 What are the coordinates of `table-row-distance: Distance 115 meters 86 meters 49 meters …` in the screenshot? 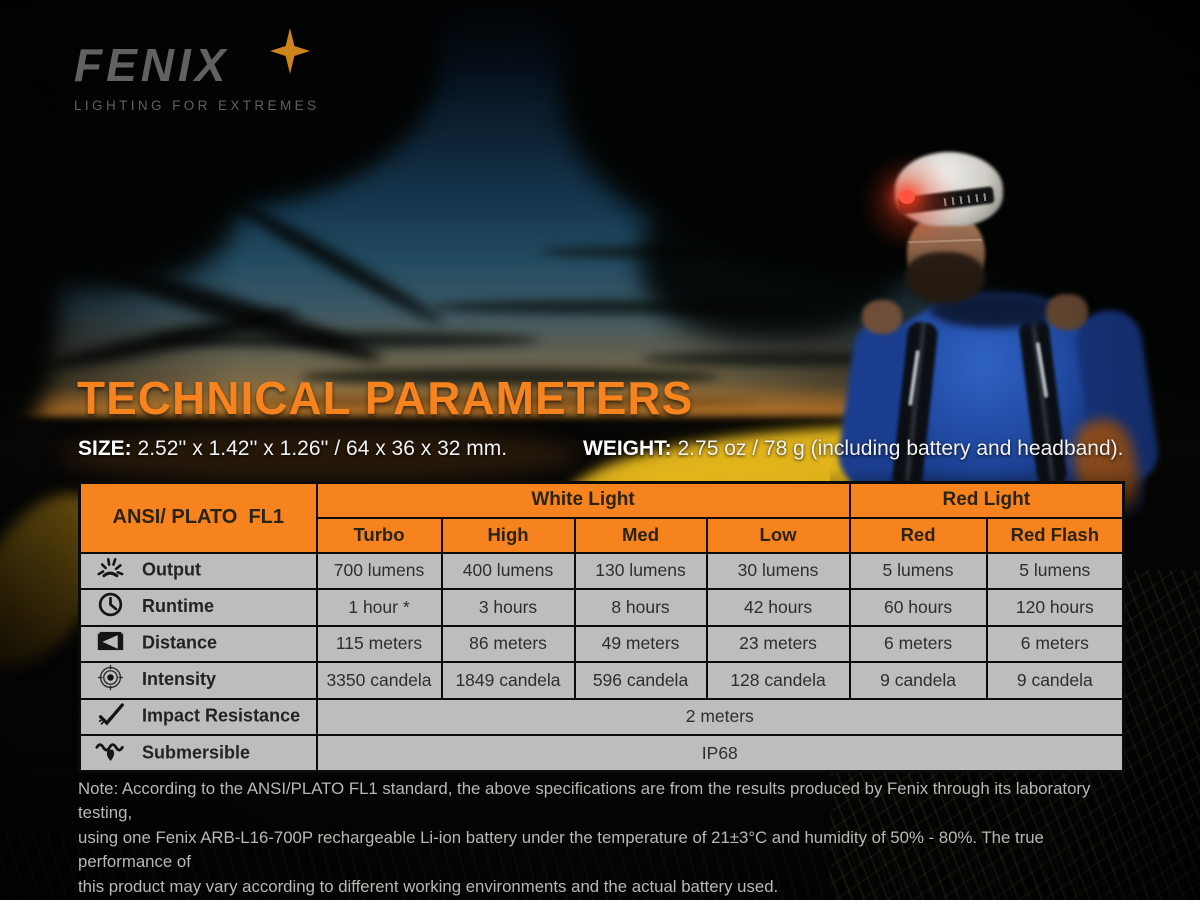 It's located at (601, 643).